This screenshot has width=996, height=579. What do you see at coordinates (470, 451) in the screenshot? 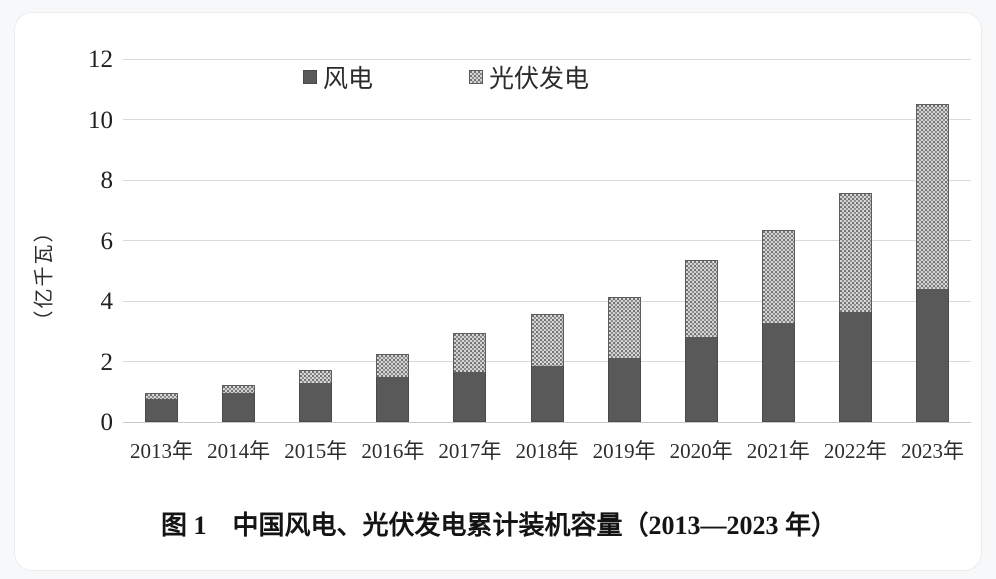
I see `x-tick-label: 2017年` at bounding box center [470, 451].